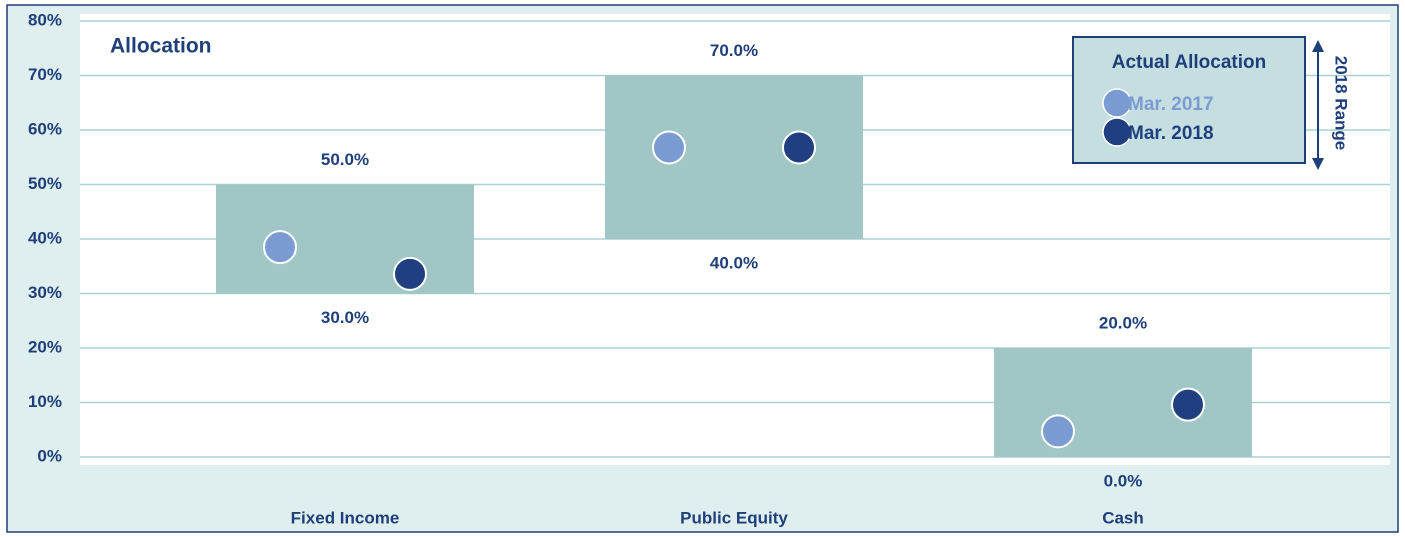  What do you see at coordinates (45, 237) in the screenshot?
I see `y-tick-label: 40%` at bounding box center [45, 237].